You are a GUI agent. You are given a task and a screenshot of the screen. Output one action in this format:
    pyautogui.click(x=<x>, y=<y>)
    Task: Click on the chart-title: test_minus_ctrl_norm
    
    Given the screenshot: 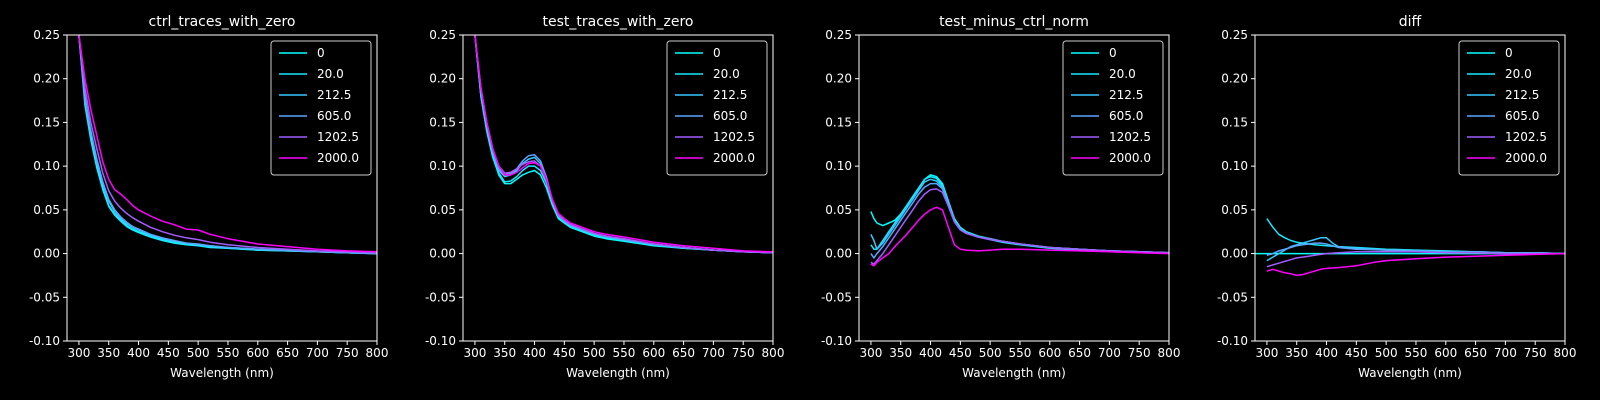 What is the action you would take?
    pyautogui.click(x=1014, y=22)
    